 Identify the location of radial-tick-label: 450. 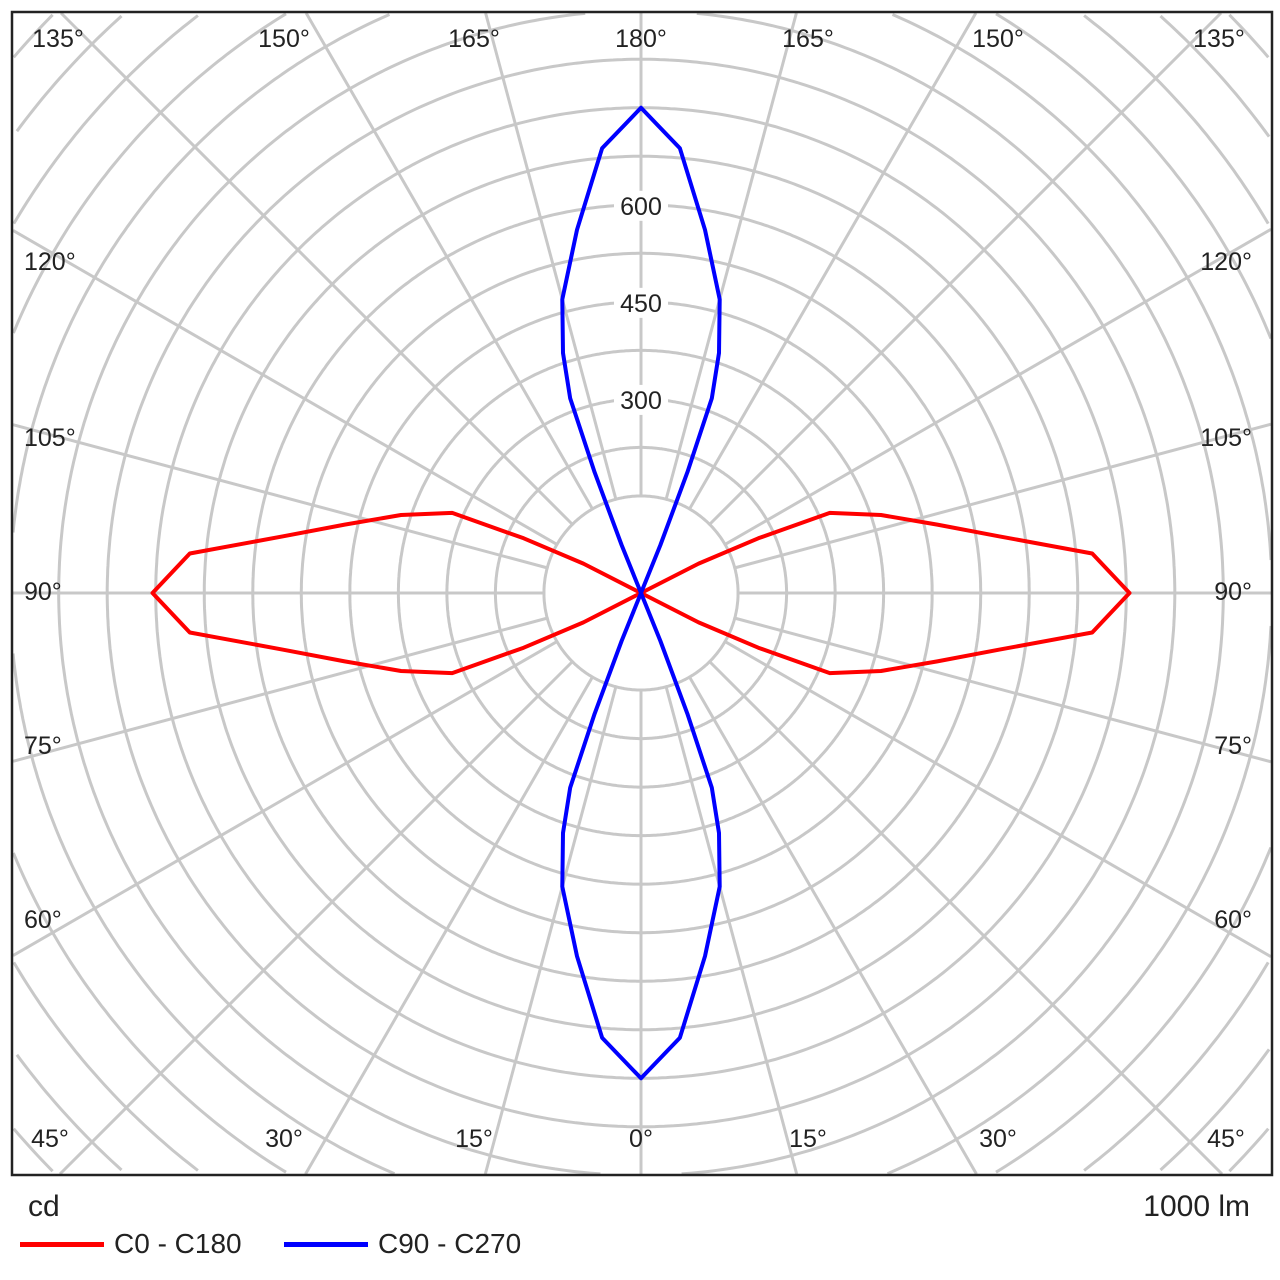
(641, 304).